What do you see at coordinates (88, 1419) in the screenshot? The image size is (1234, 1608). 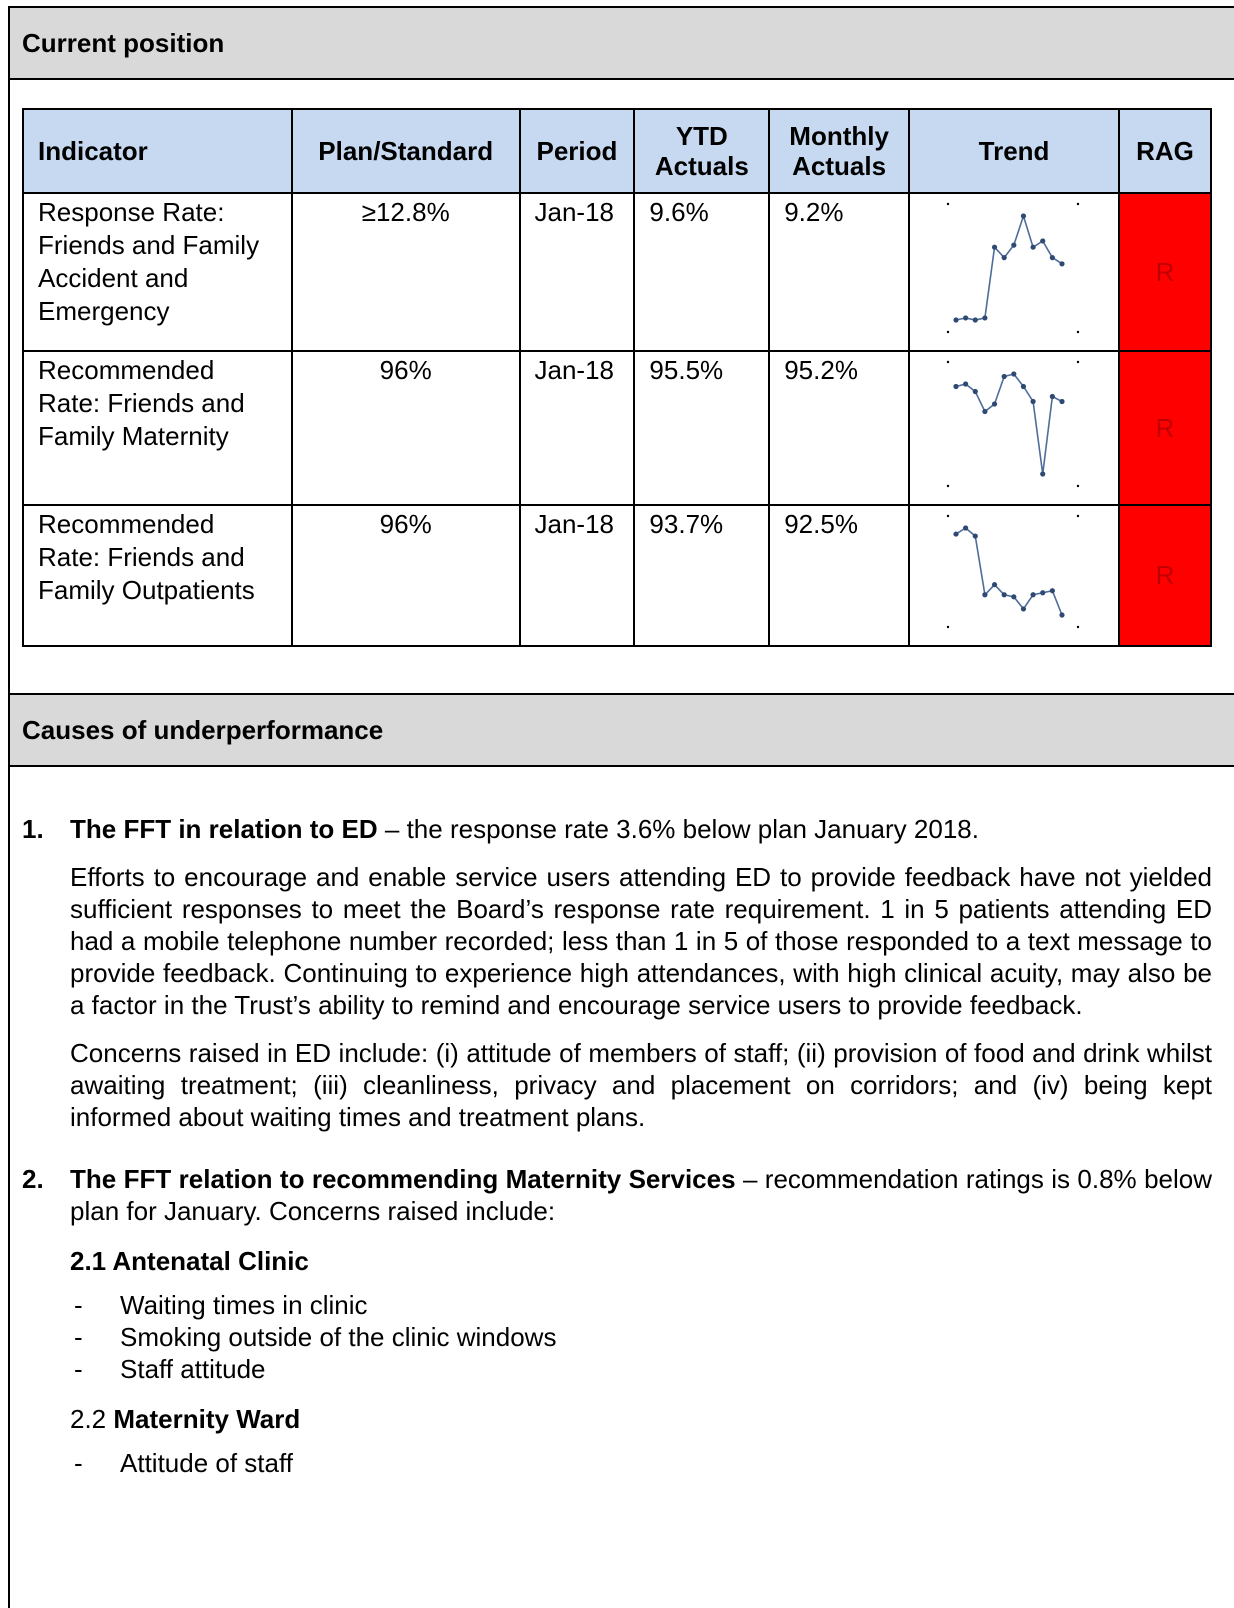 I see `subsection-number: 2.2` at bounding box center [88, 1419].